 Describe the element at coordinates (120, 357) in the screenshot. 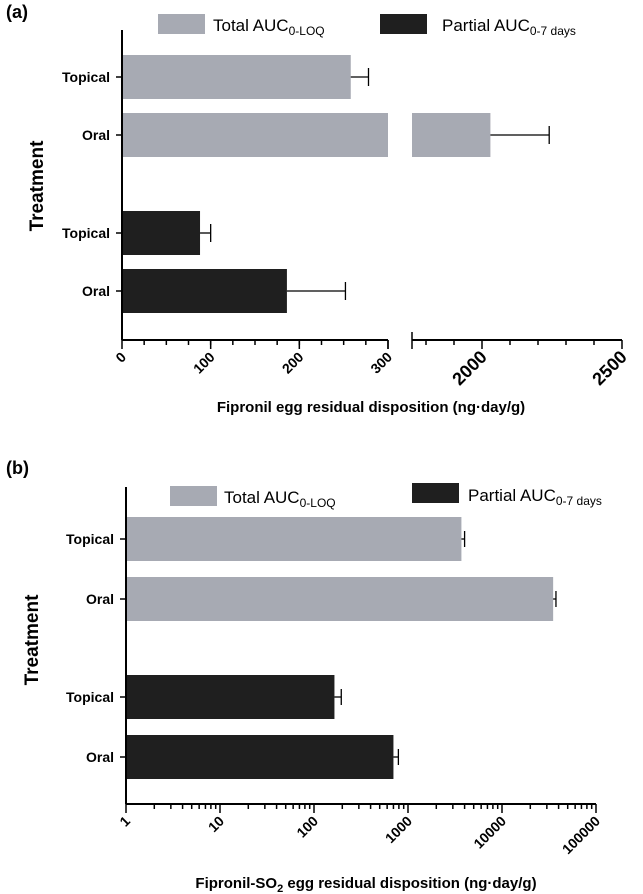

I see `x-tick-label: 0` at that location.